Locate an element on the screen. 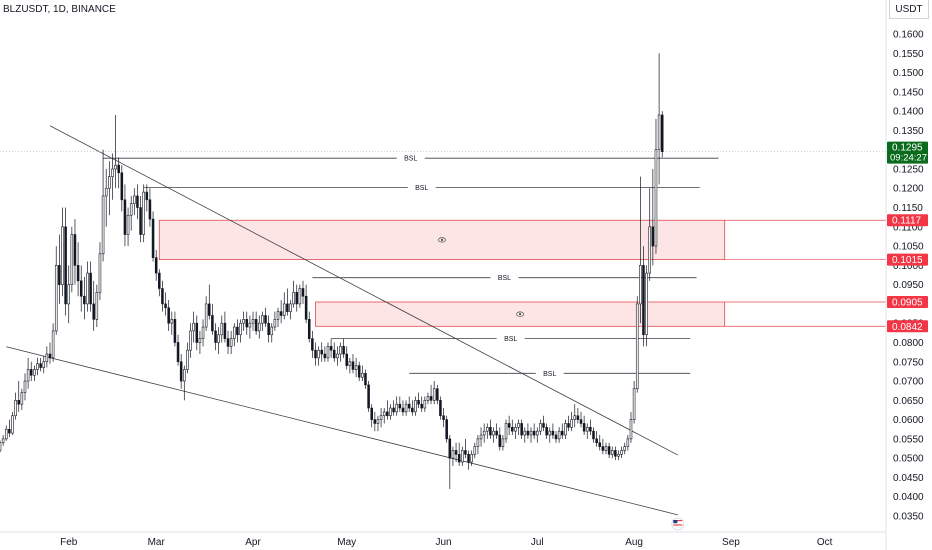  eye-pupil-icon is located at coordinates (520, 314).